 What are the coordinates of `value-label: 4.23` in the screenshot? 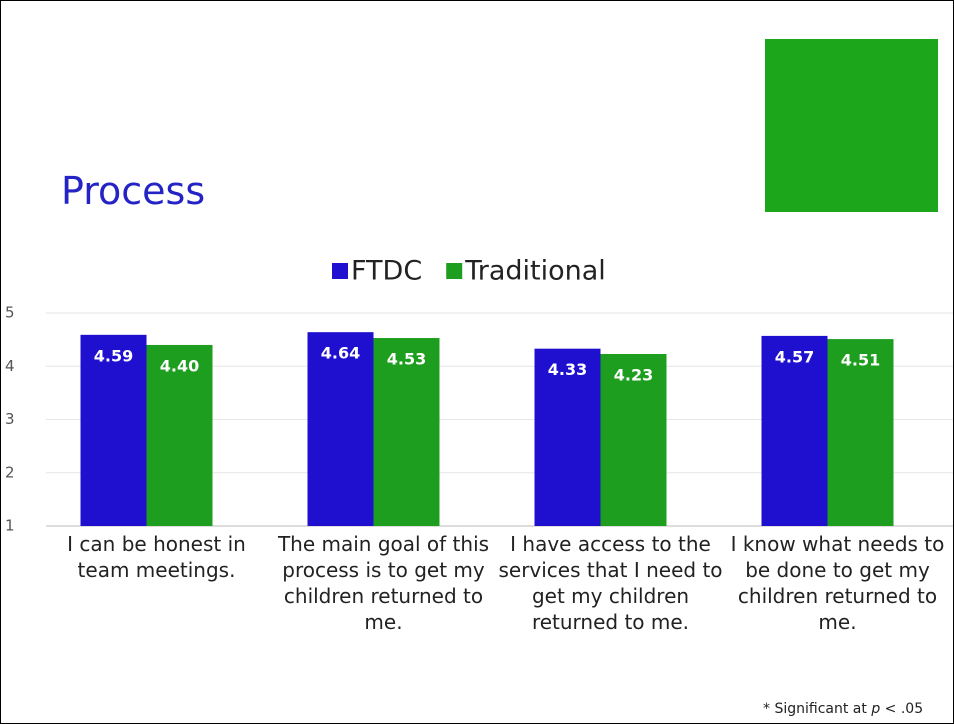 It's located at (633, 375).